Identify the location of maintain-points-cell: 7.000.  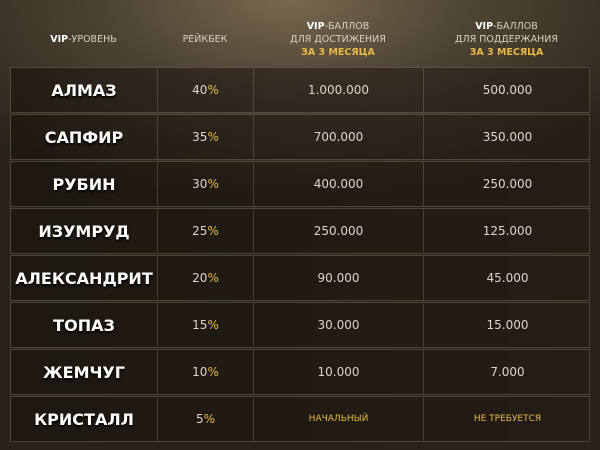
(507, 372).